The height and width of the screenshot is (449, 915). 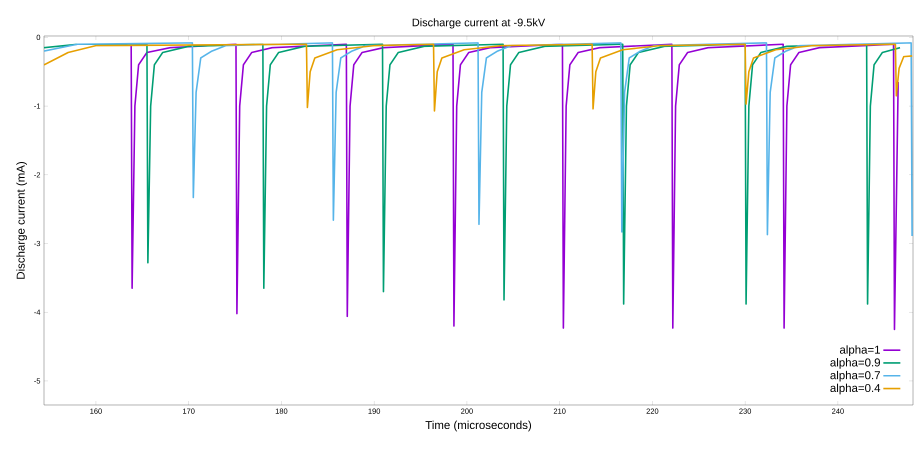 What do you see at coordinates (478, 77) in the screenshot?
I see `line-series` at bounding box center [478, 77].